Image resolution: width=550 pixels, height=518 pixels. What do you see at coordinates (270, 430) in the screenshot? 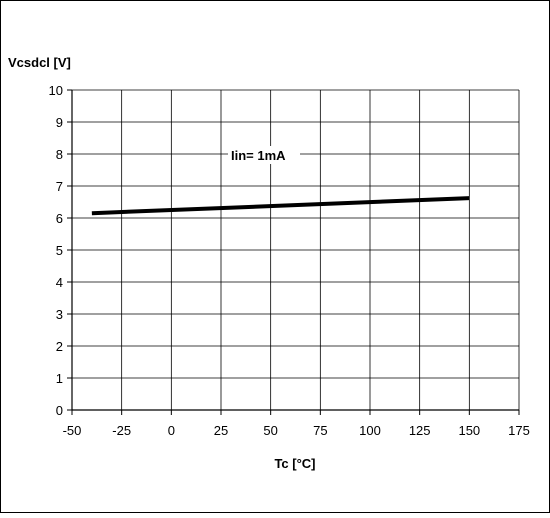
I see `x-tick-label: 50` at bounding box center [270, 430].